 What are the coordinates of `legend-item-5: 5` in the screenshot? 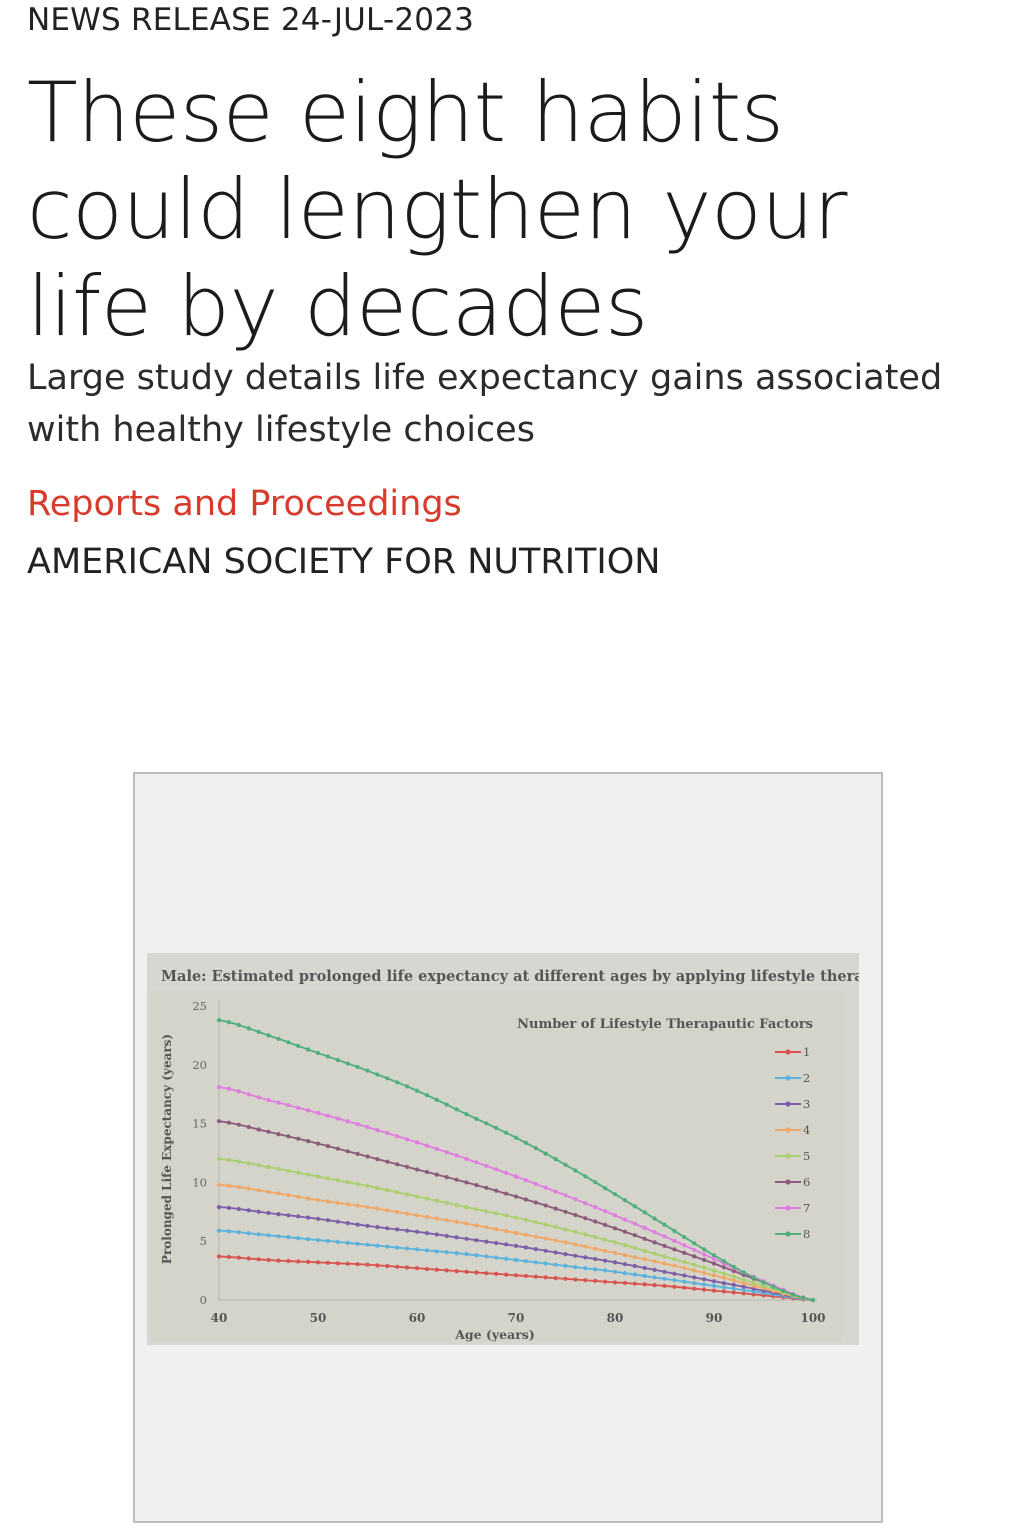 It's located at (792, 1156).